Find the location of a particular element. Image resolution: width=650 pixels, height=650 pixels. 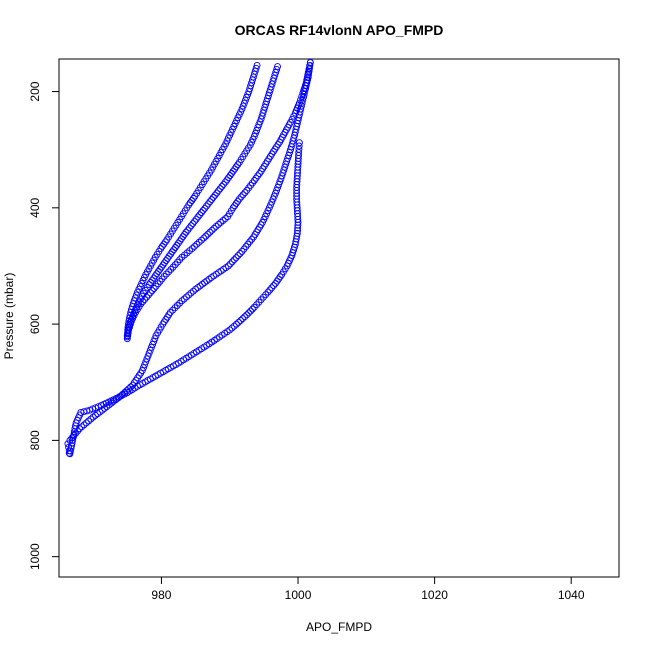

x-tick-label: 1040 is located at coordinates (571, 595).